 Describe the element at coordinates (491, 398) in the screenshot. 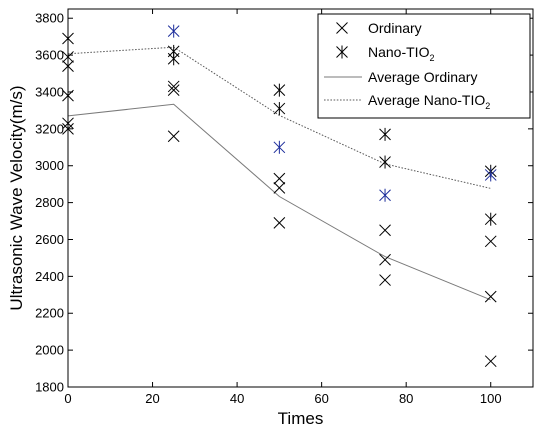

I see `x-tick-label: 100` at that location.